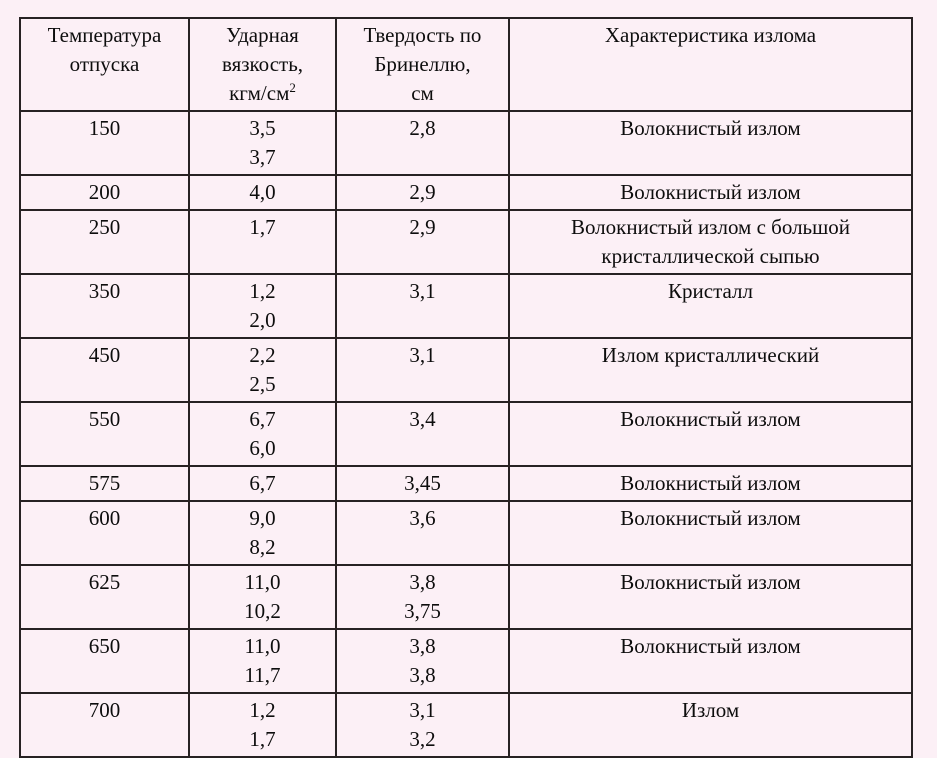 This screenshot has width=937, height=758. Describe the element at coordinates (104, 533) in the screenshot. I see `temperature-cell: 600` at that location.